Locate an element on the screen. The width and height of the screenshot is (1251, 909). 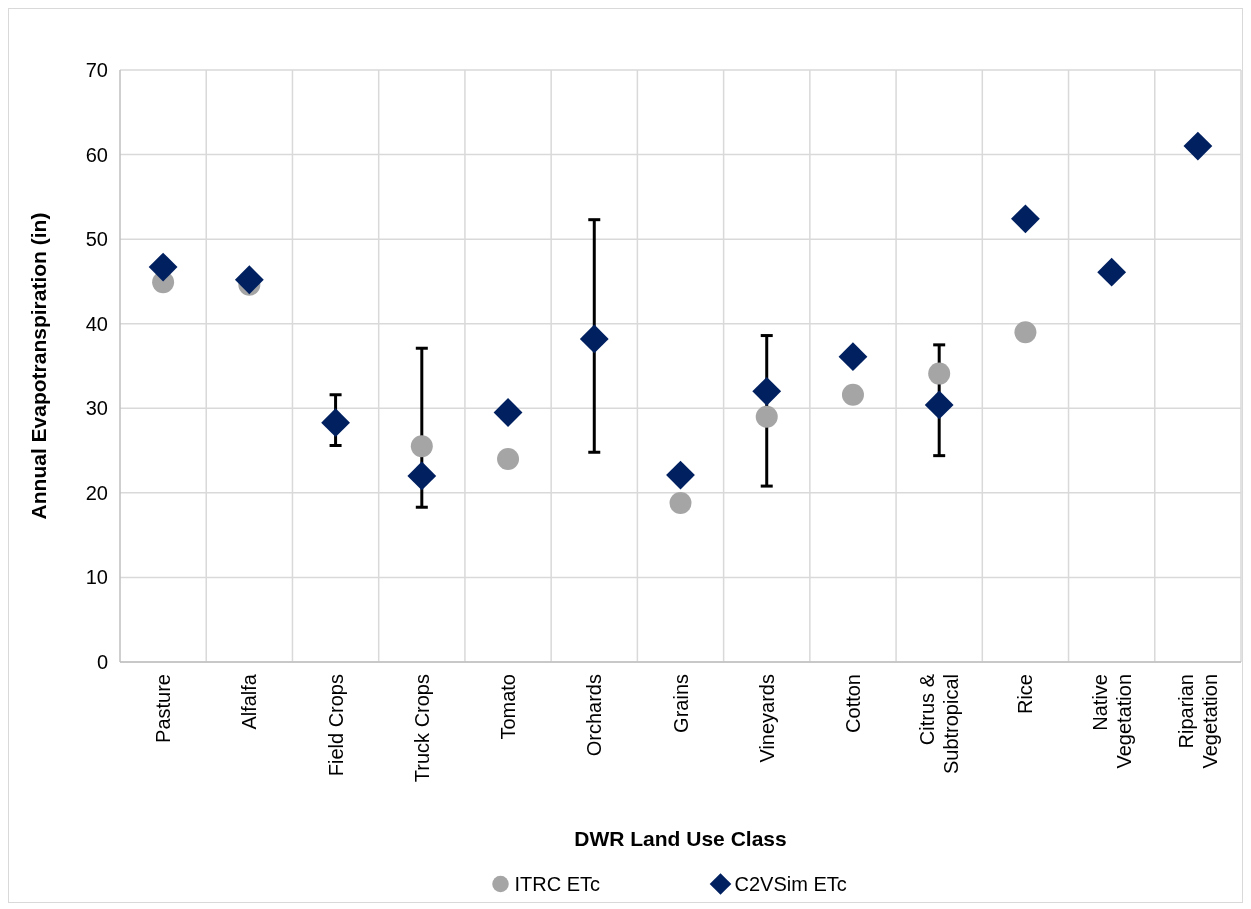
x-tick-label: Citrus & Subtropical is located at coordinates (939, 724).